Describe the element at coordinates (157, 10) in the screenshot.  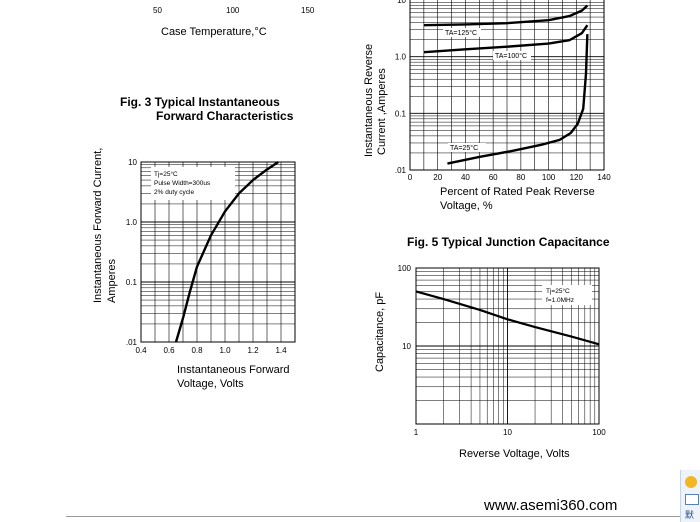
I see `top-x-tick: 50` at that location.